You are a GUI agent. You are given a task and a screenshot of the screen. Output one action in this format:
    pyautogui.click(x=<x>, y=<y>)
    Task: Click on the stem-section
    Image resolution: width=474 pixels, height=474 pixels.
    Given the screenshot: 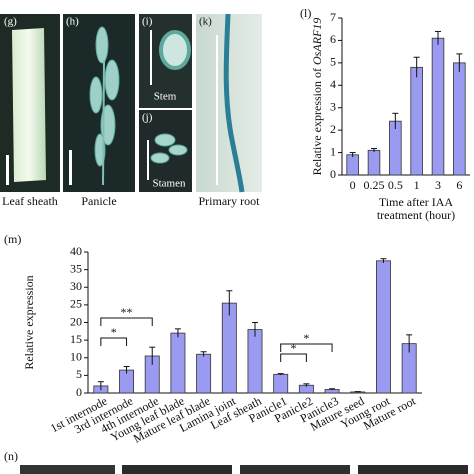 What is the action you would take?
    pyautogui.click(x=175, y=50)
    